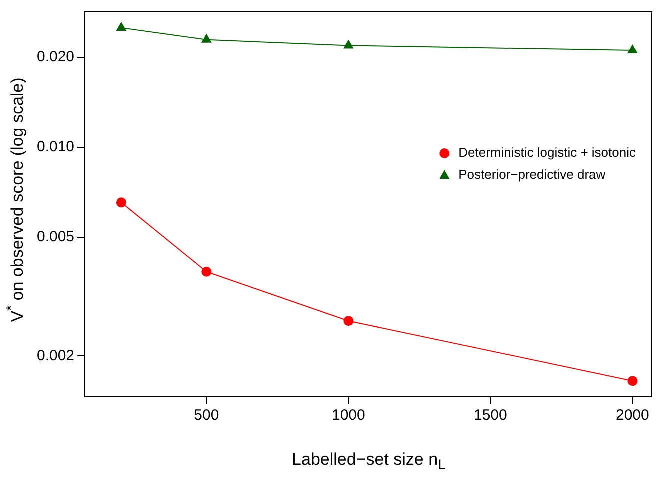 The height and width of the screenshot is (486, 658). Describe the element at coordinates (532, 174) in the screenshot. I see `legend-label: Posterior−predictive draw` at that location.